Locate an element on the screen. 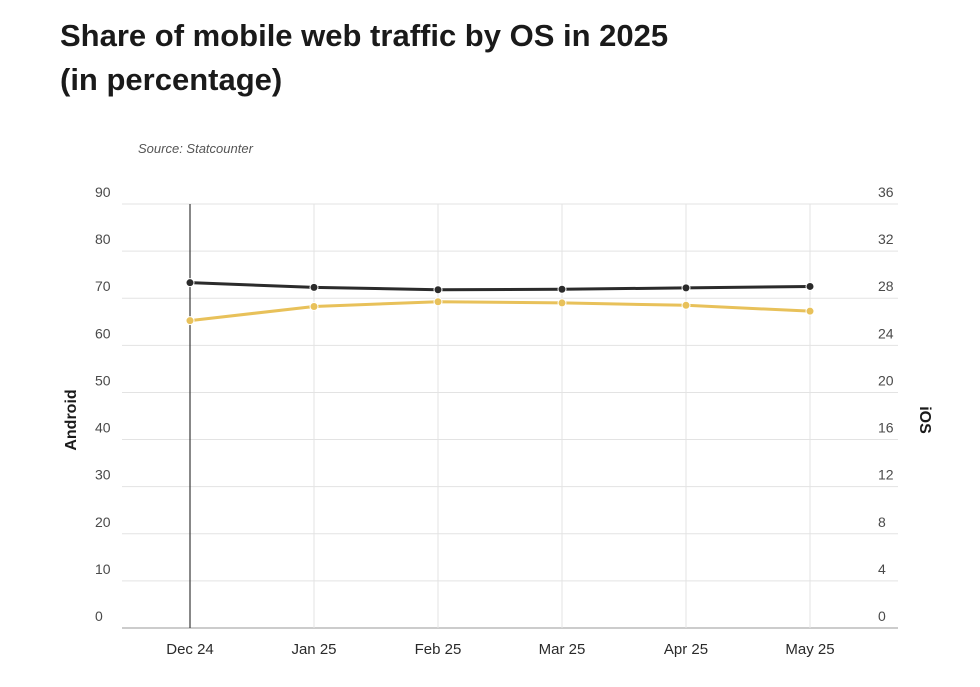  x-tick-label: Jan 25 is located at coordinates (313, 649).